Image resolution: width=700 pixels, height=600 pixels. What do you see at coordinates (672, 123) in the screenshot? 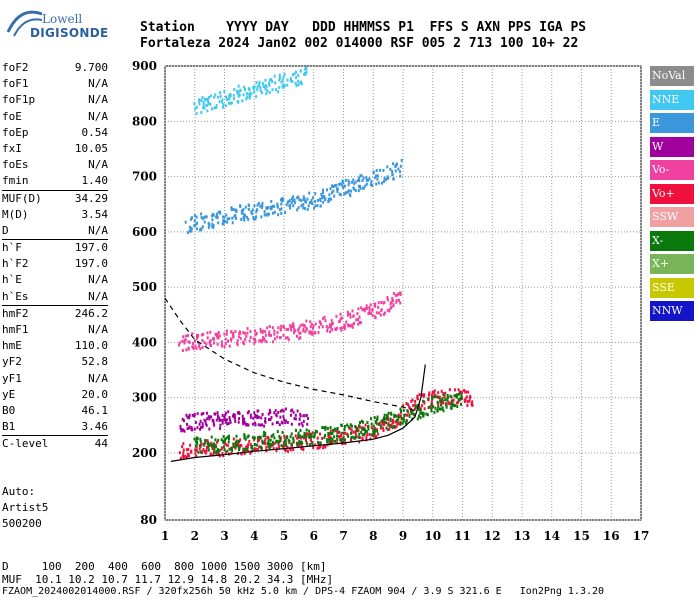
I see `legend-item-e: E` at bounding box center [672, 123].